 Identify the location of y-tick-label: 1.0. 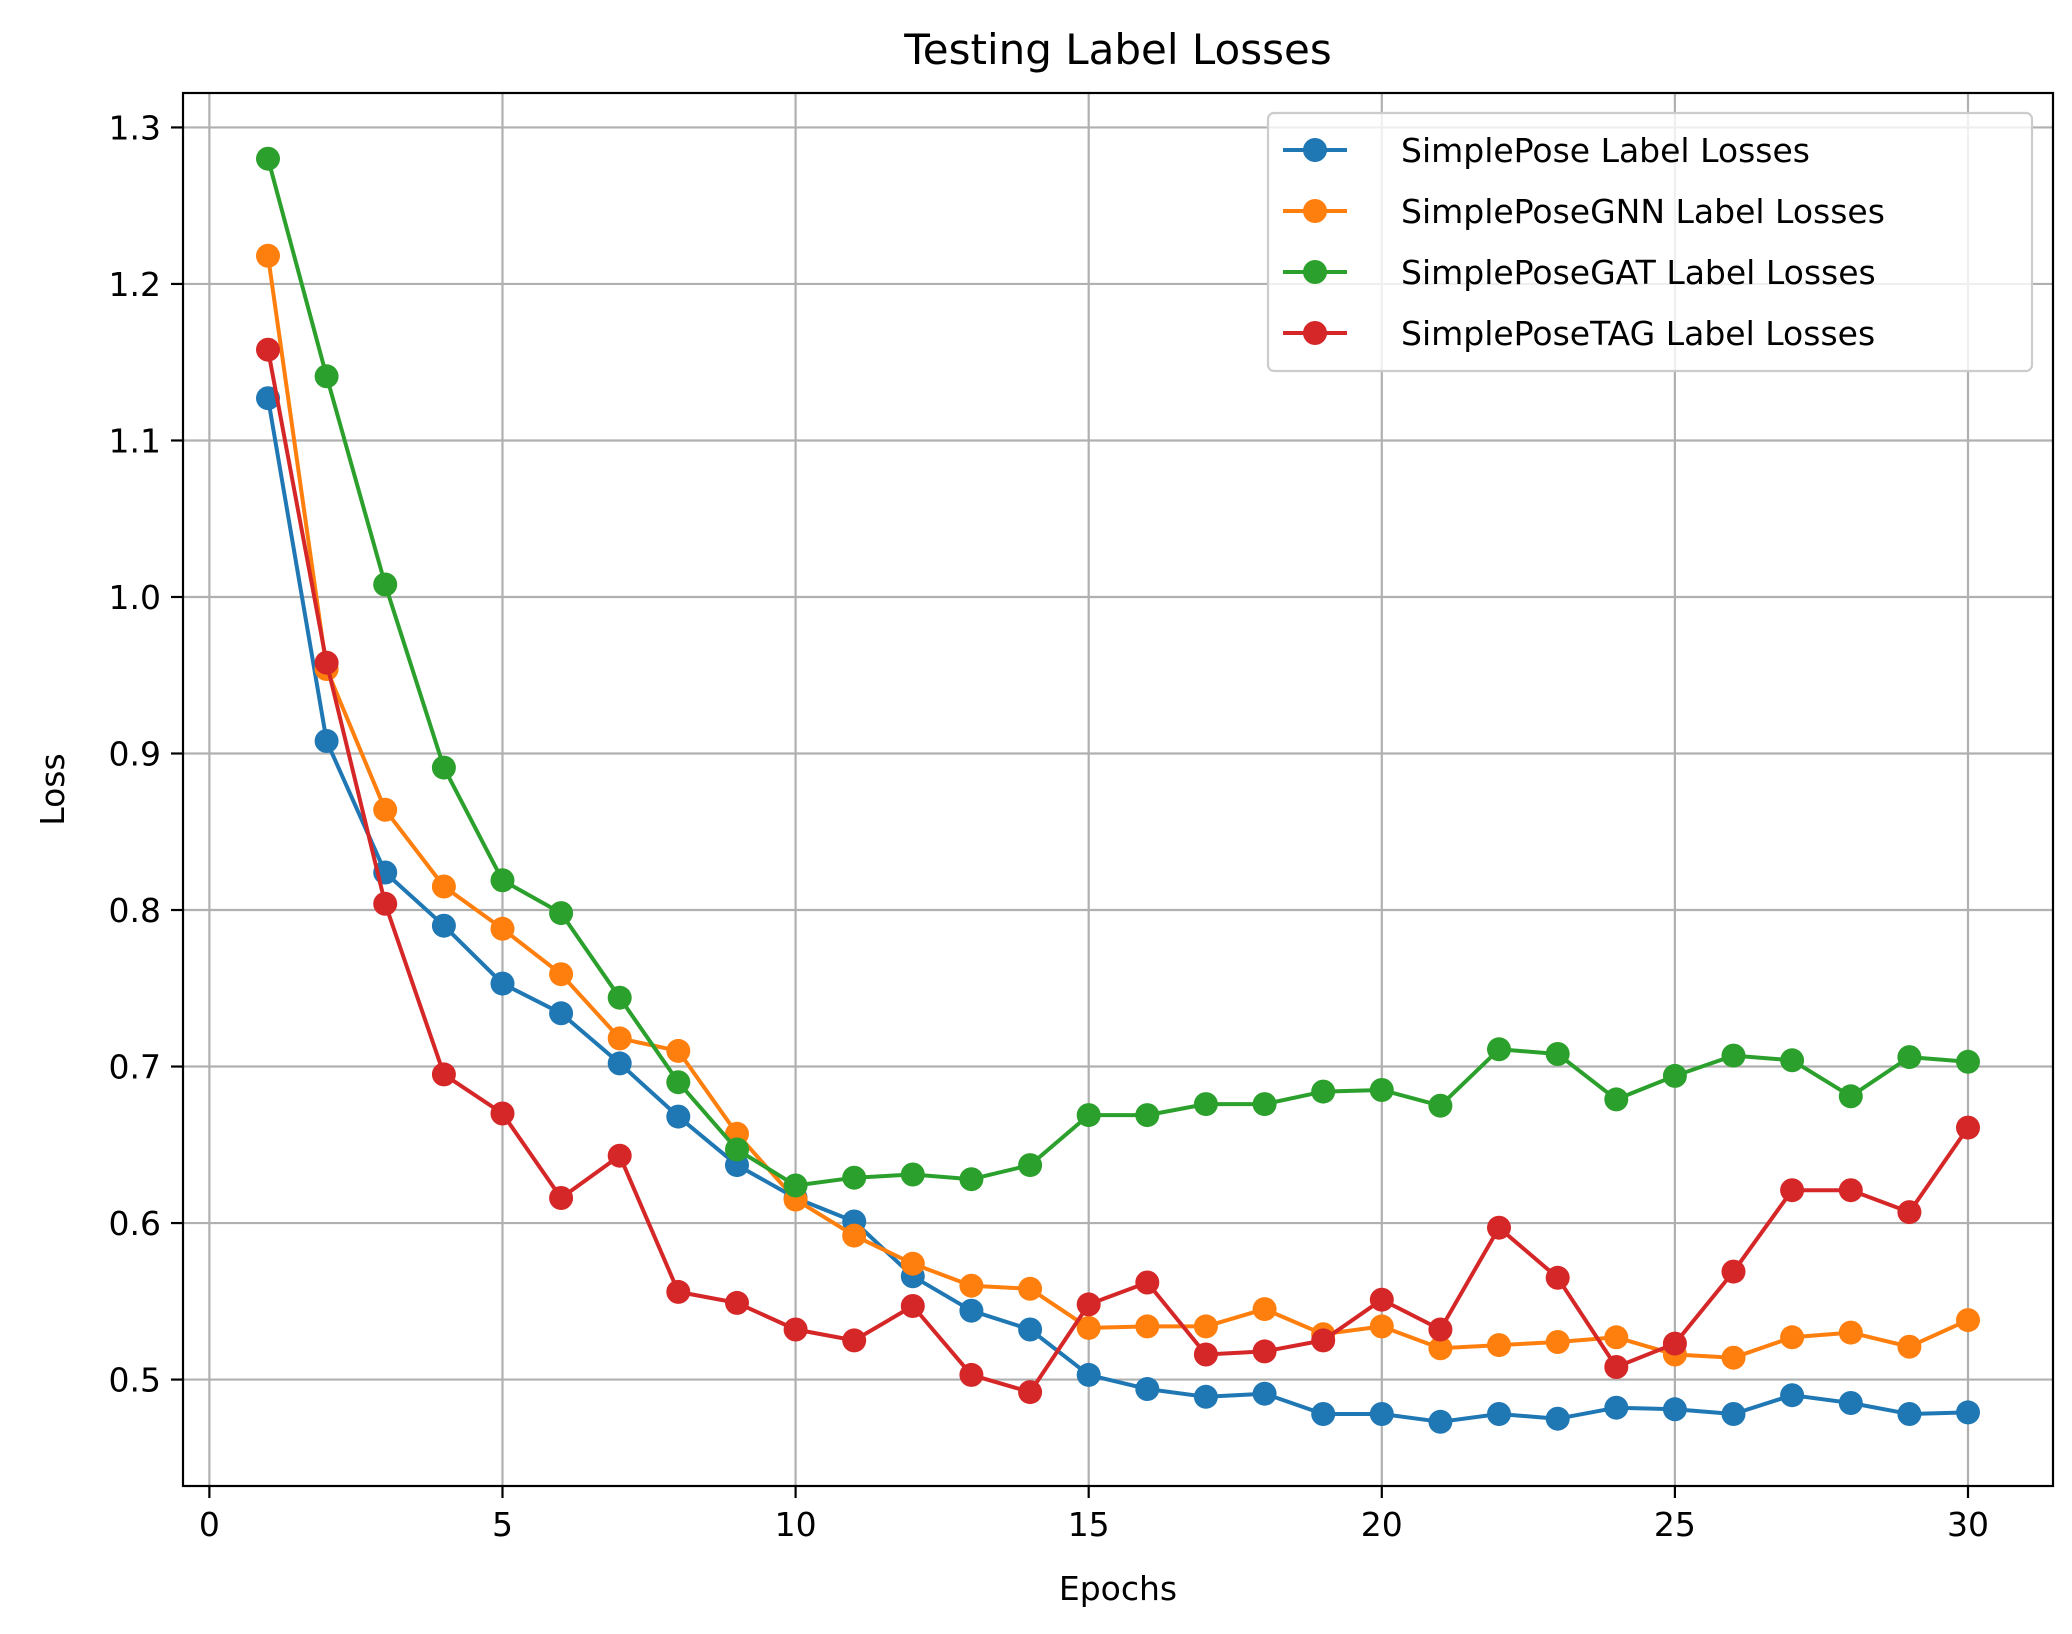
(135, 597).